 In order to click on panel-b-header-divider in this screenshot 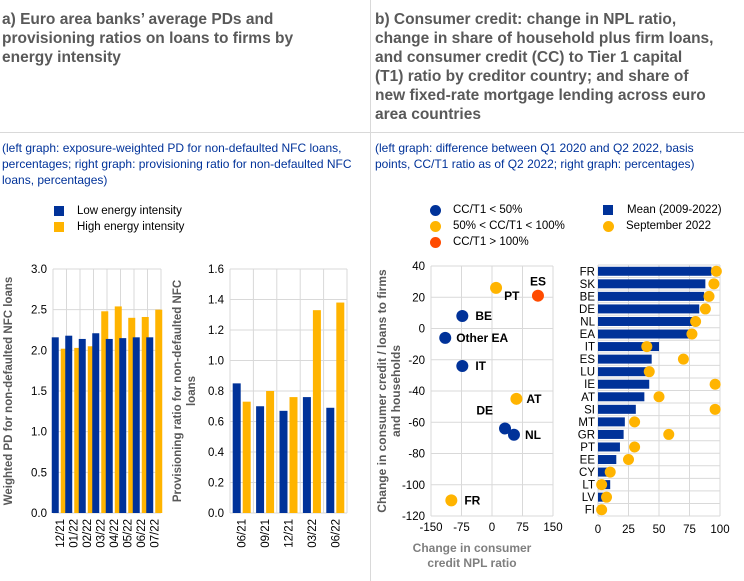, I will do `click(557, 132)`.